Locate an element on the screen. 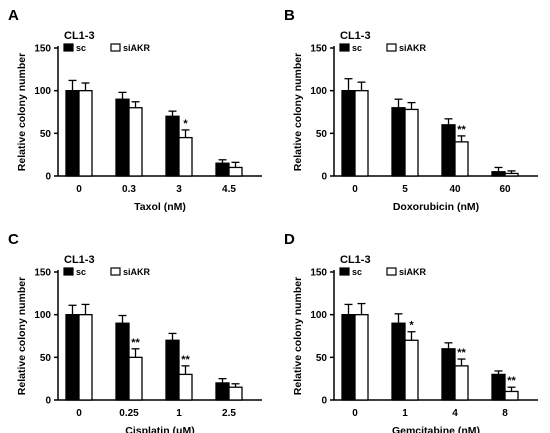 The height and width of the screenshot is (433, 550). x-tick-label: 4.5 is located at coordinates (229, 189).